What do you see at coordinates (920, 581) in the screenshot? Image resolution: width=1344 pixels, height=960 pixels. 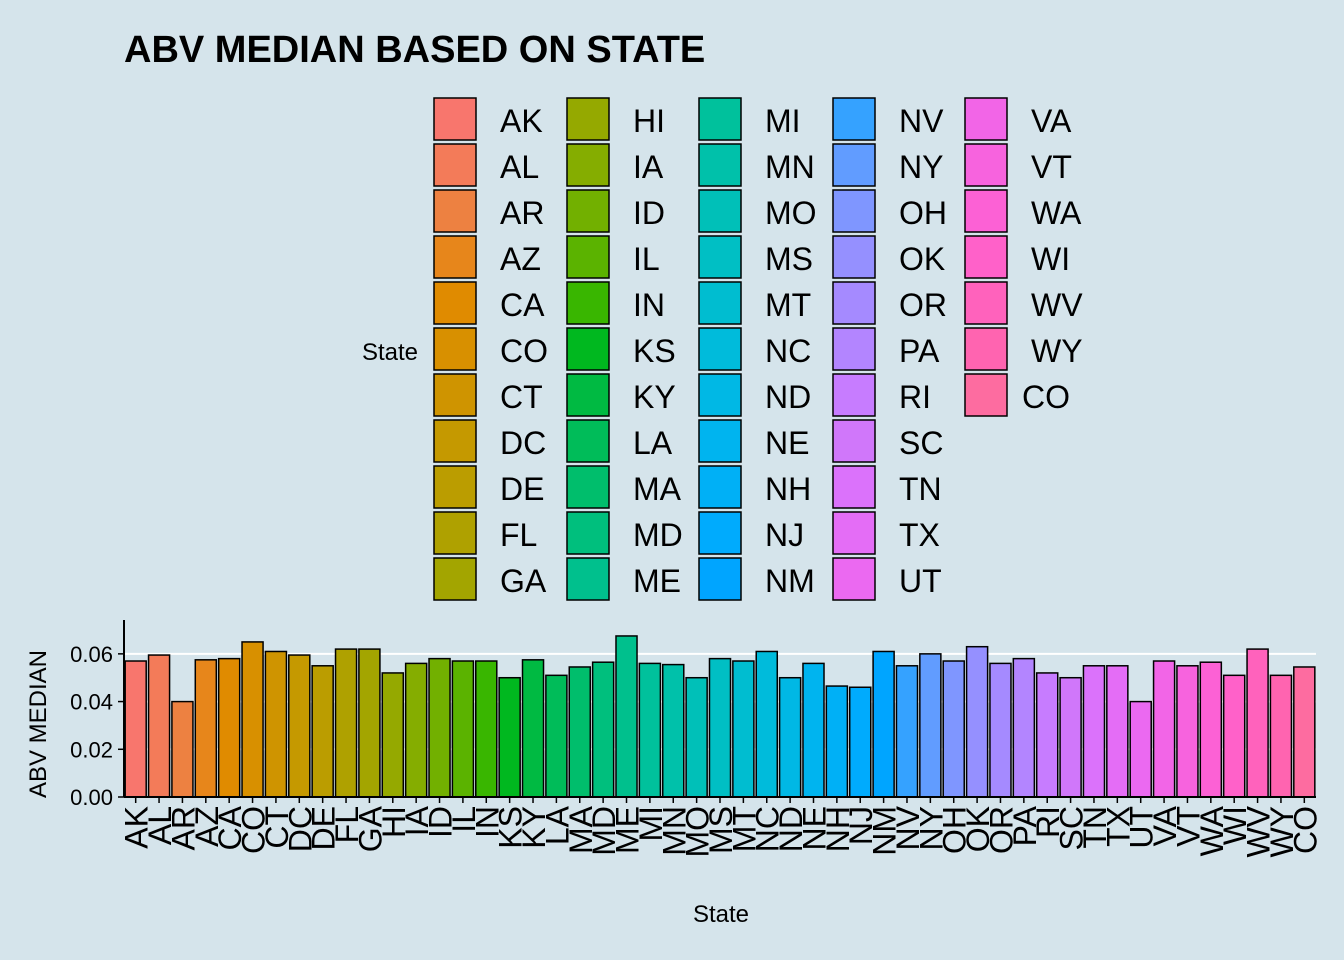 I see `legend-label: UT` at bounding box center [920, 581].